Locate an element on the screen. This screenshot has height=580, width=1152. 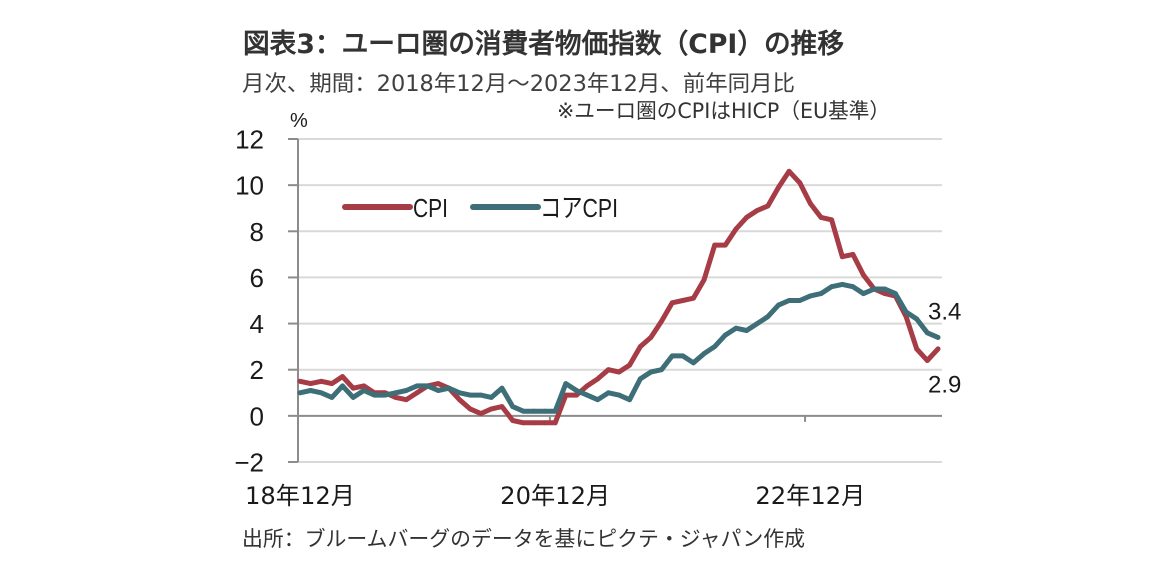
legend-item: コアCPI is located at coordinates (544, 208).